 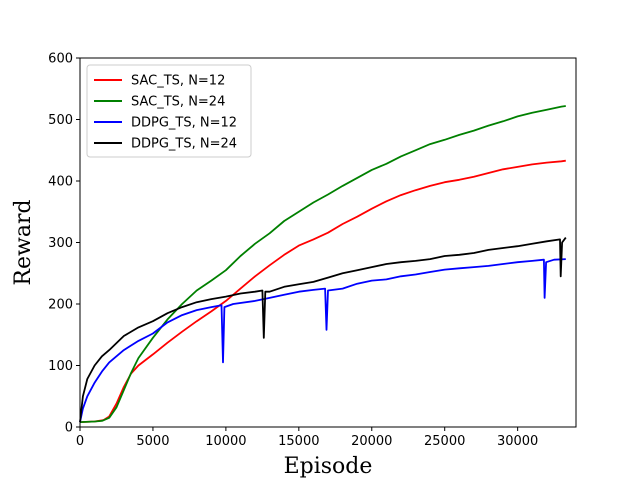 I want to click on x-tick-label: 20000, so click(x=371, y=441).